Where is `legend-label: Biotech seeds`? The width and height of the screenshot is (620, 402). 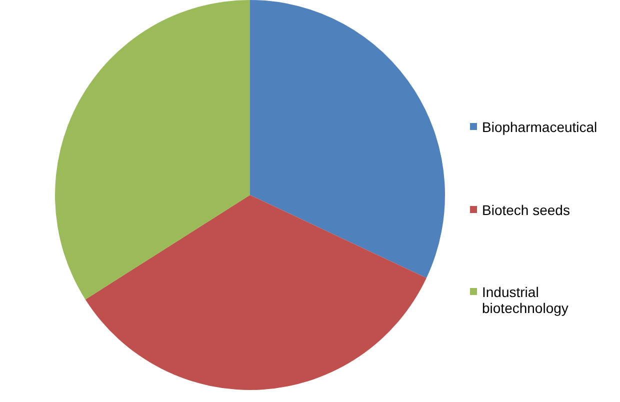
legend-label: Biotech seeds is located at coordinates (526, 210).